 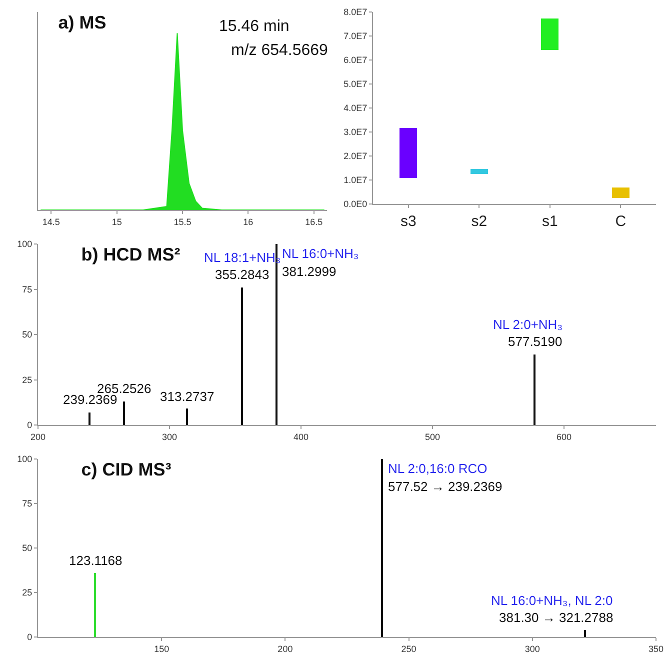 What do you see at coordinates (432, 437) in the screenshot?
I see `x-tick-label: 500` at bounding box center [432, 437].